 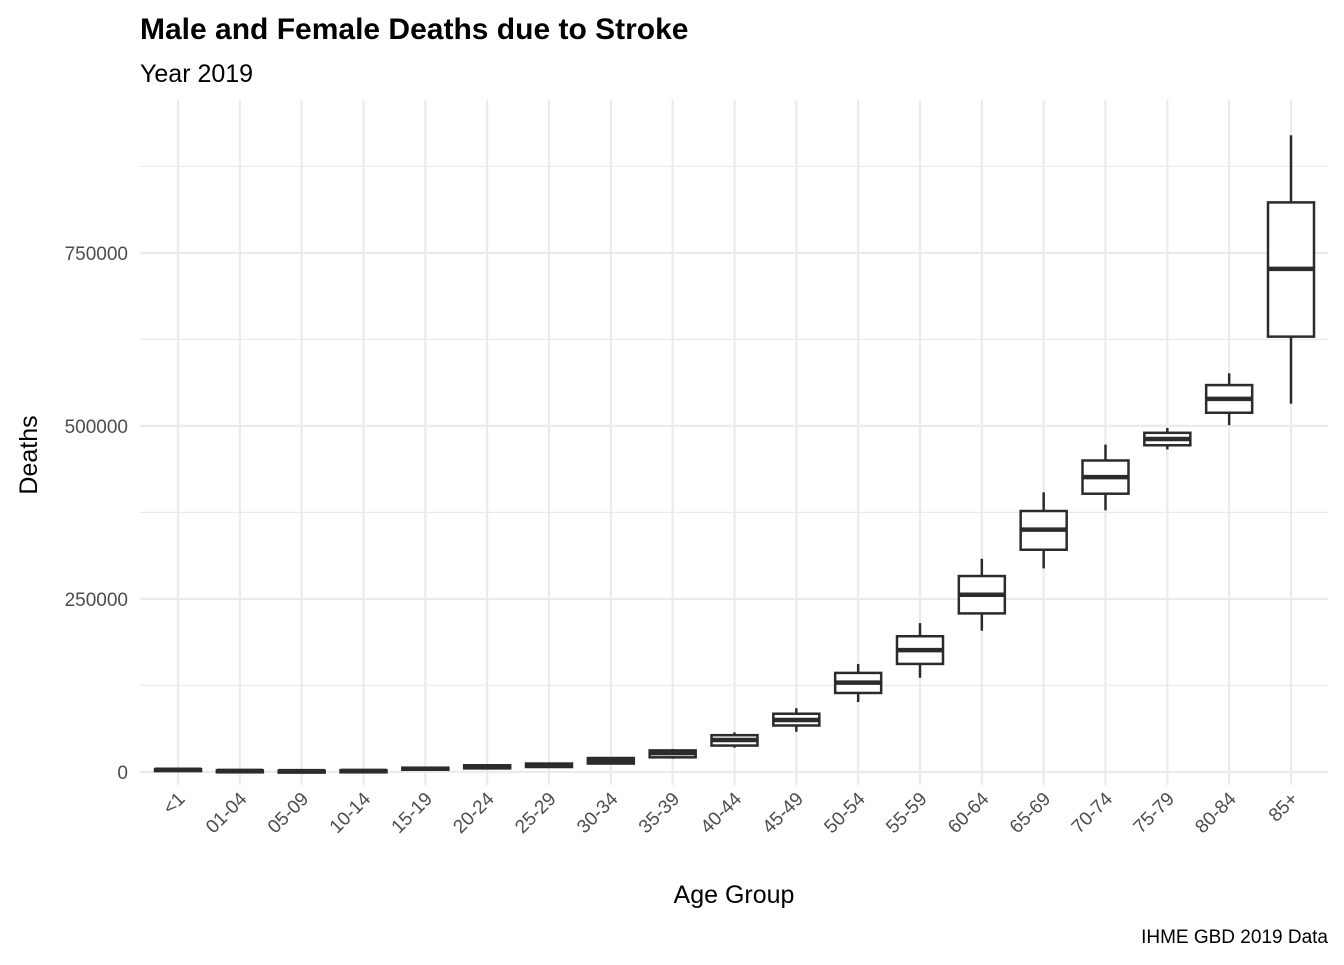 What do you see at coordinates (1216, 813) in the screenshot?
I see `x-tick-label: 80-84` at bounding box center [1216, 813].